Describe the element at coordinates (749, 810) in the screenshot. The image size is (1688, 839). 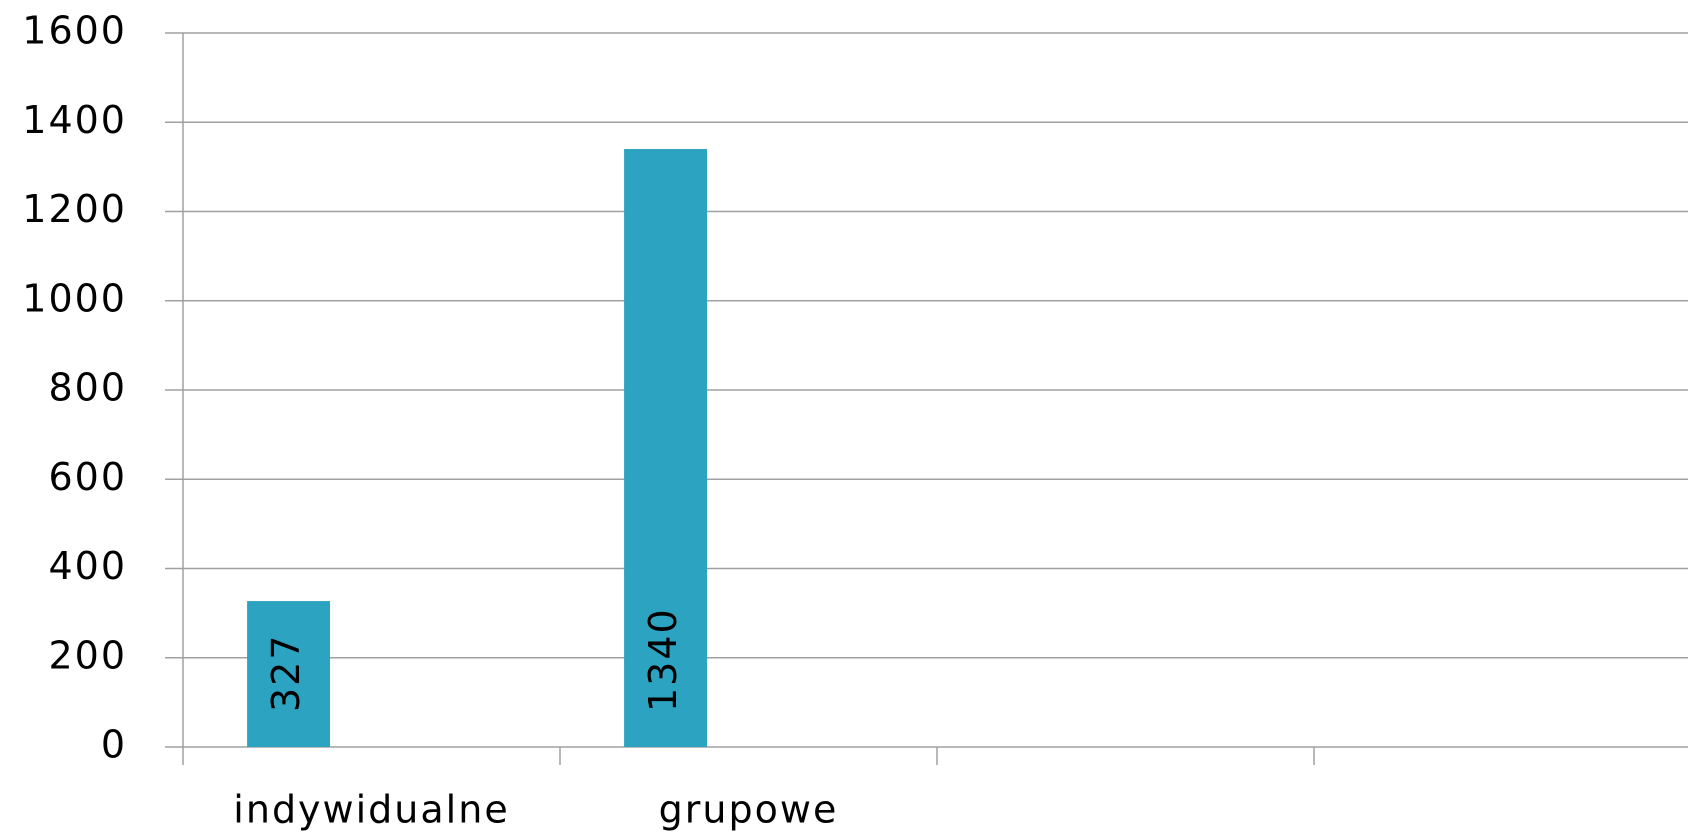
I see `x-tick-label: grupowe` at that location.